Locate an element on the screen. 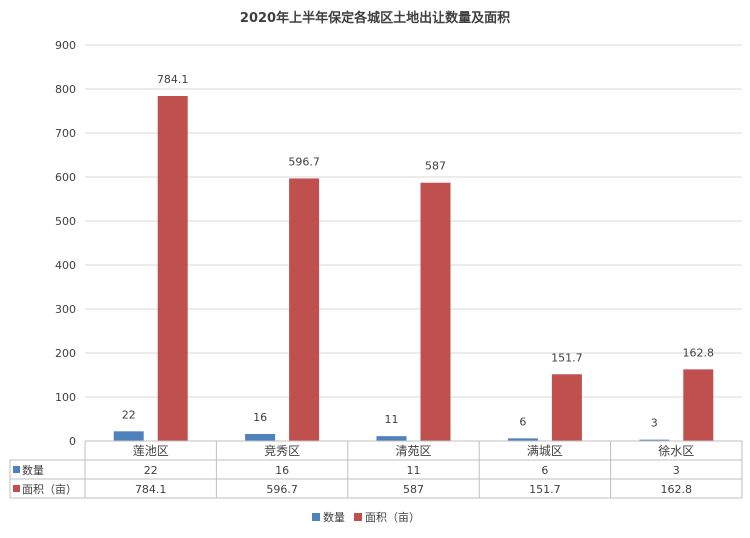  table-cell: 22 is located at coordinates (151, 470).